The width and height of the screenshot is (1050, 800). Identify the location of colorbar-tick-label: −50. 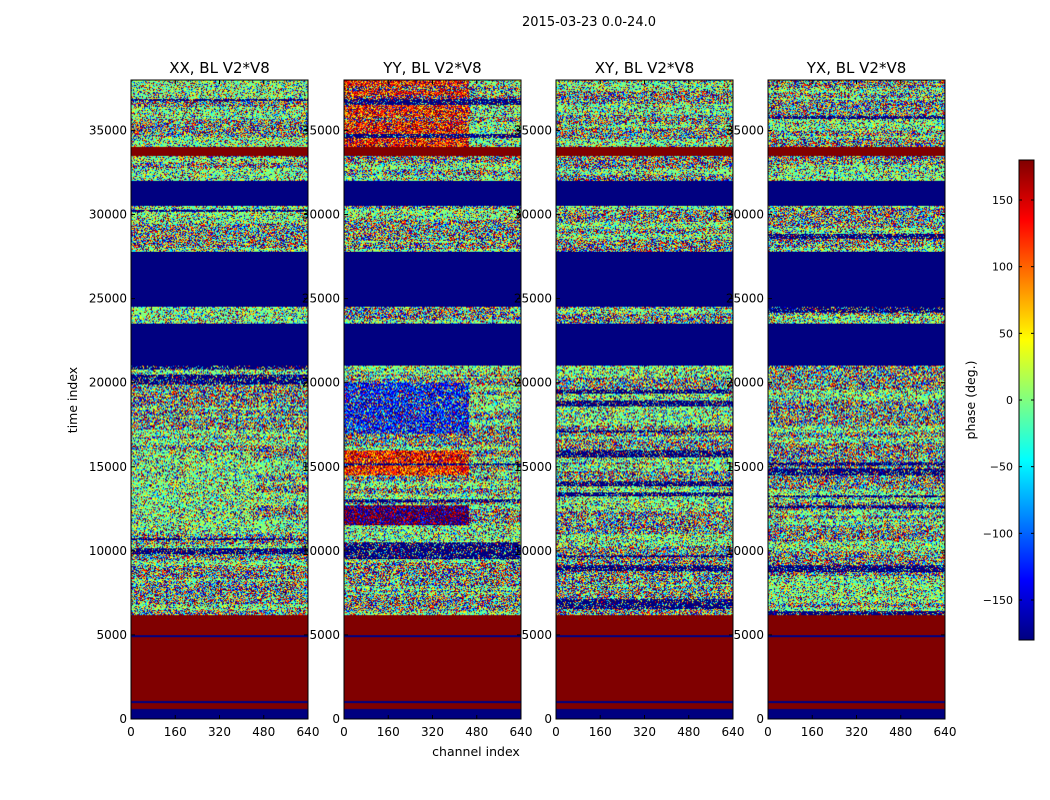
(1001, 467).